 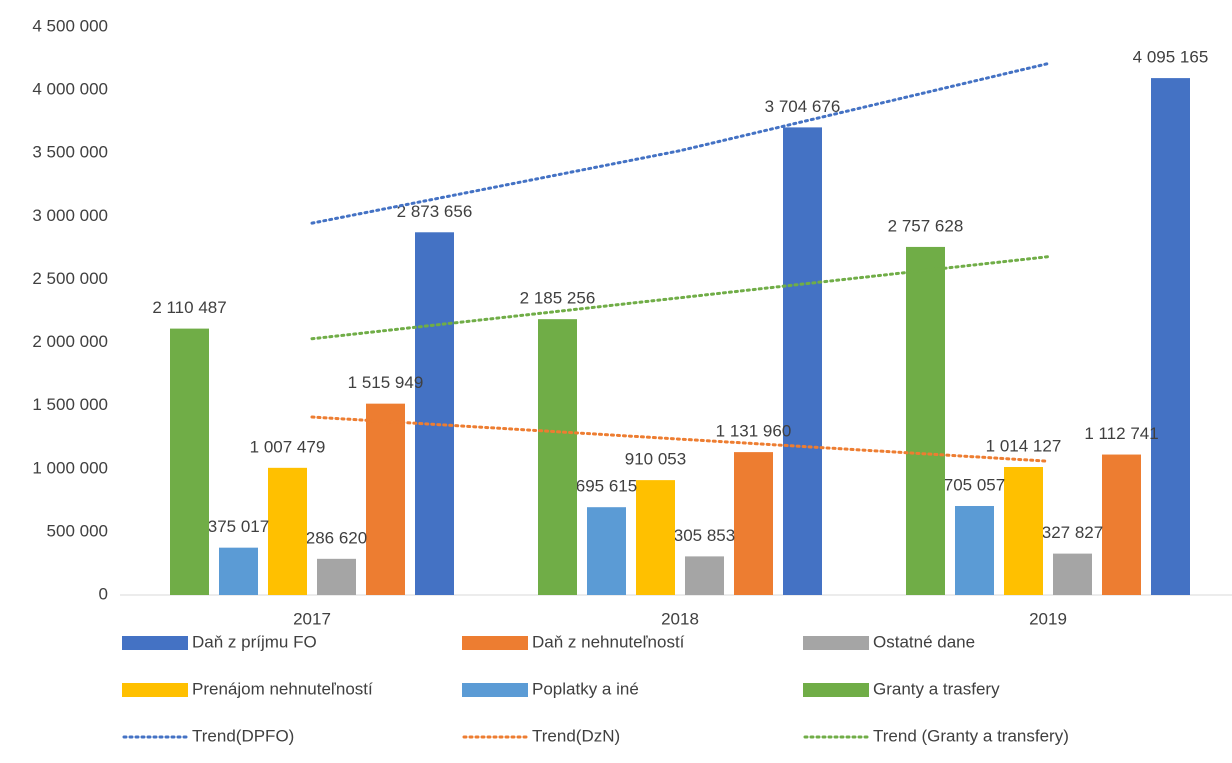 What do you see at coordinates (238, 526) in the screenshot?
I see `data-label: 375 017` at bounding box center [238, 526].